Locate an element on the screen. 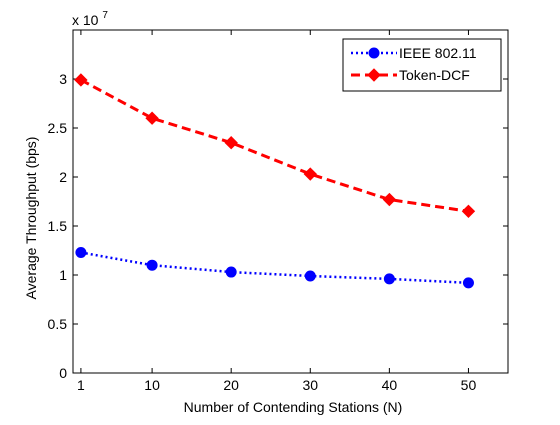 Image resolution: width=560 pixels, height=425 pixels. y-tick-label: 0 is located at coordinates (63, 373).